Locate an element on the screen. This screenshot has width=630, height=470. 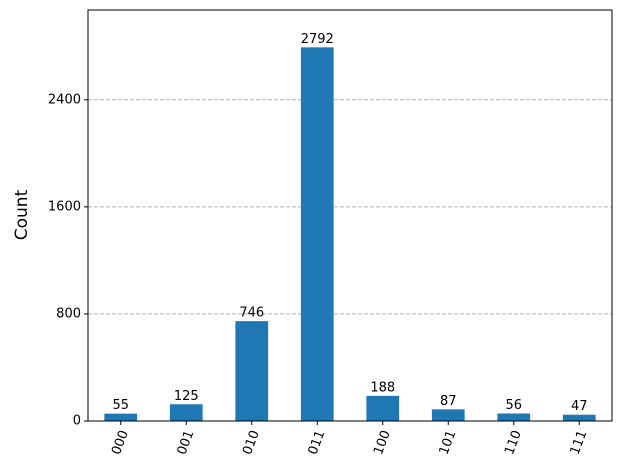
x-tick-label: 001 is located at coordinates (186, 442).